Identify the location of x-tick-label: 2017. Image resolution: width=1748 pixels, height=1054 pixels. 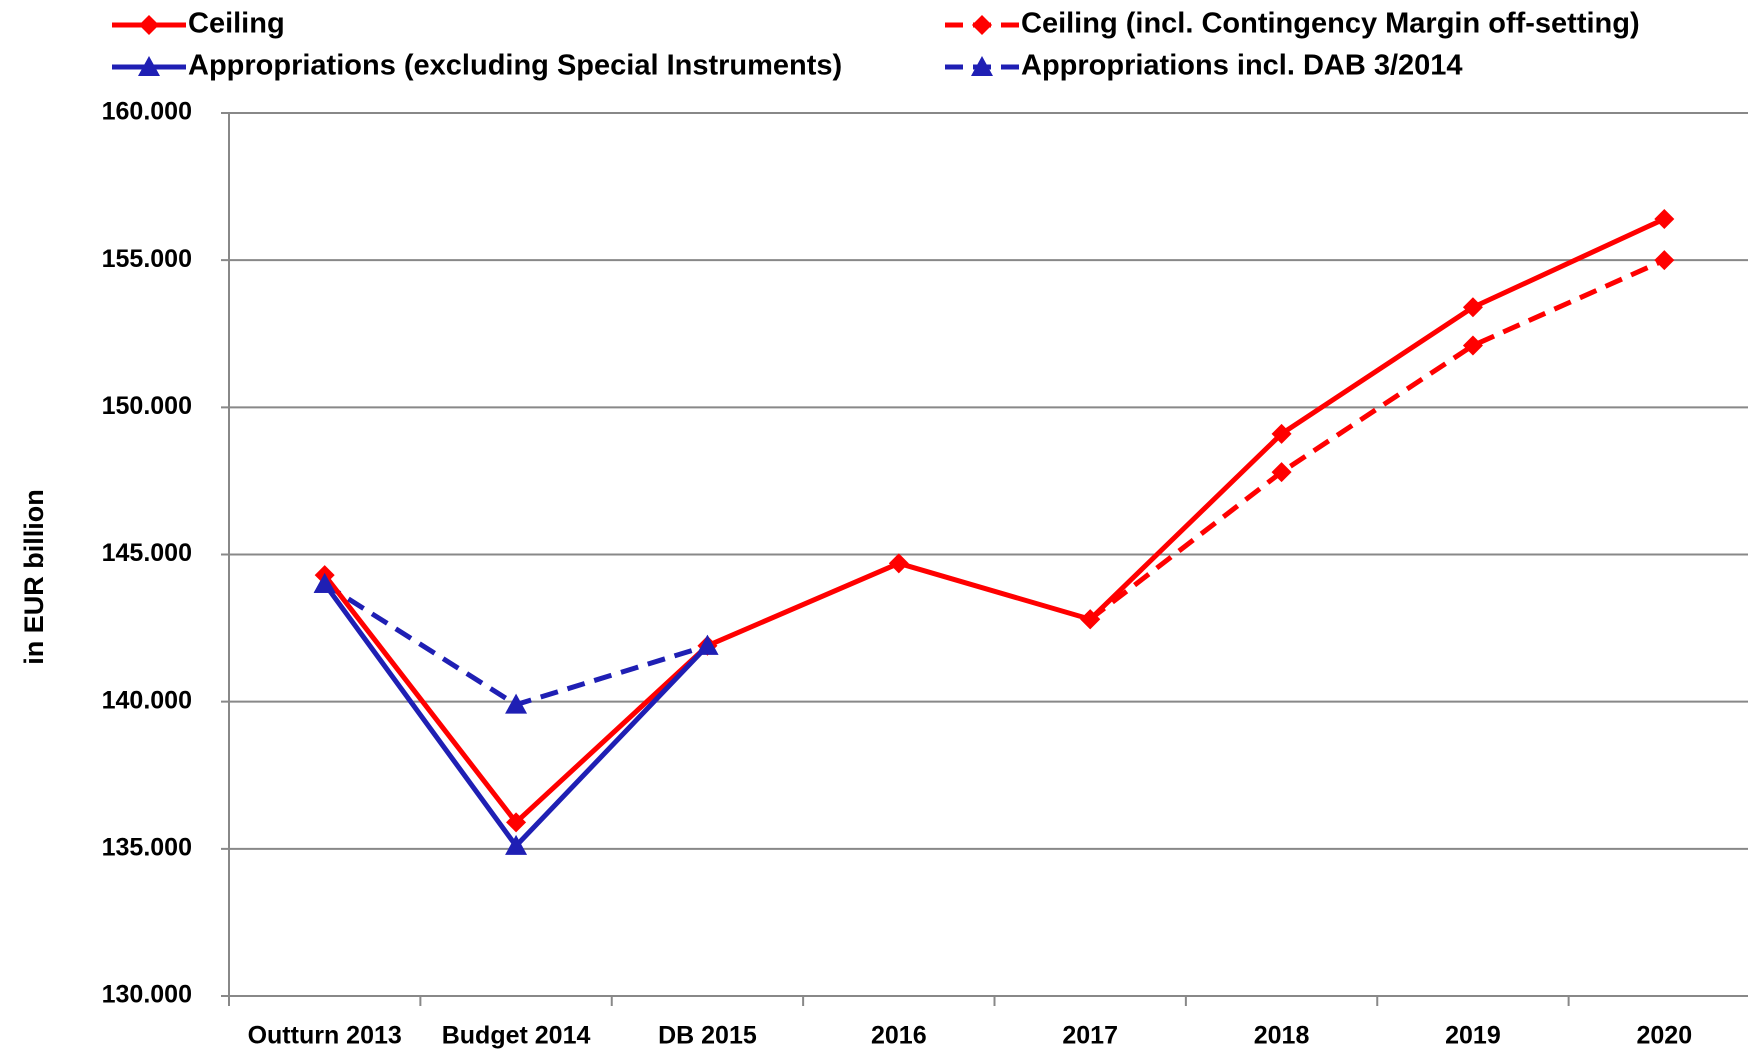
(1090, 1036).